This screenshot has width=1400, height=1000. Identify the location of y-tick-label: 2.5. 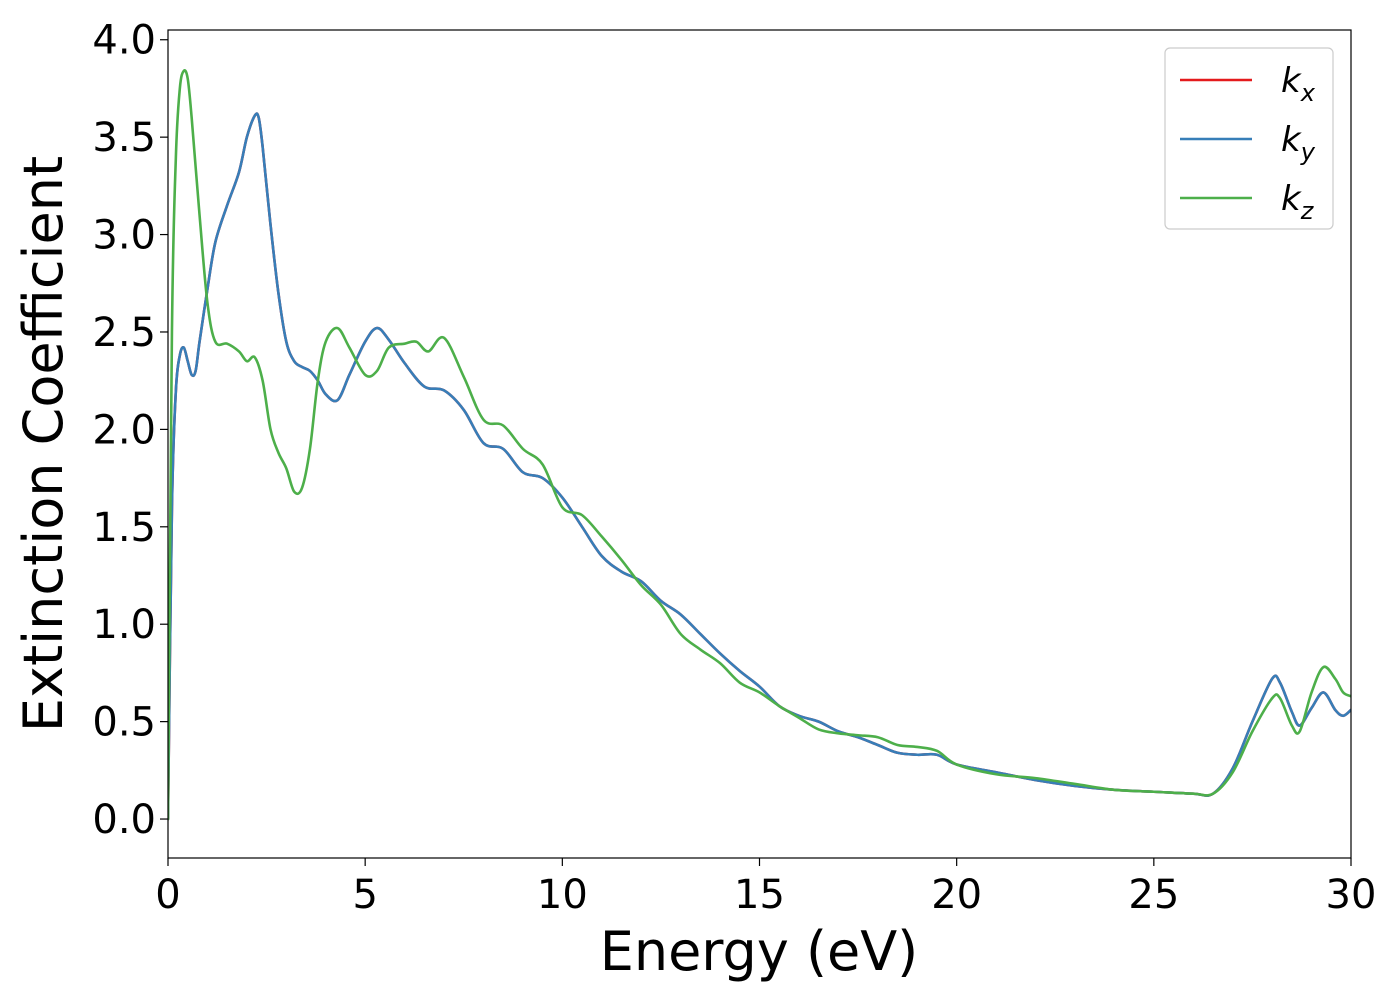
(124, 333).